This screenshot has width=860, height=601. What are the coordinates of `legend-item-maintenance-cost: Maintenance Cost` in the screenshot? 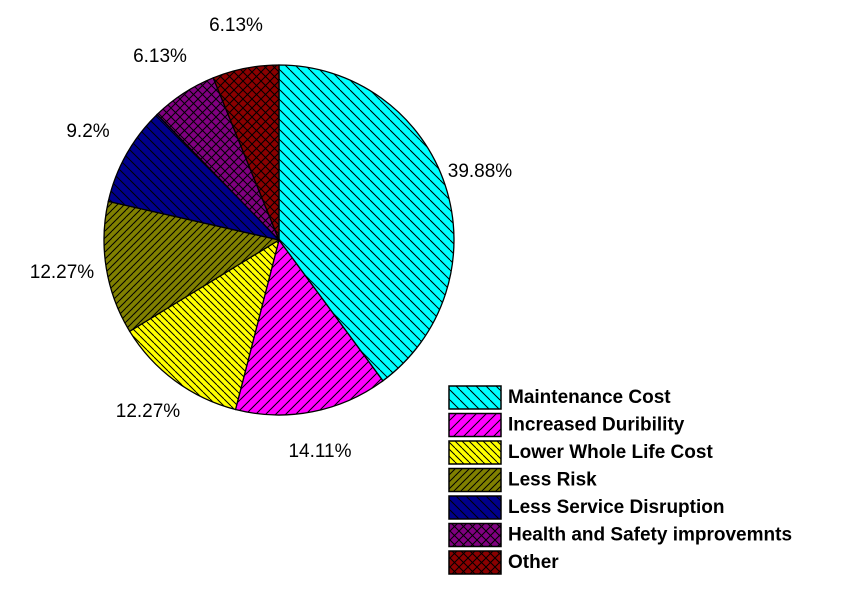 It's located at (559, 397).